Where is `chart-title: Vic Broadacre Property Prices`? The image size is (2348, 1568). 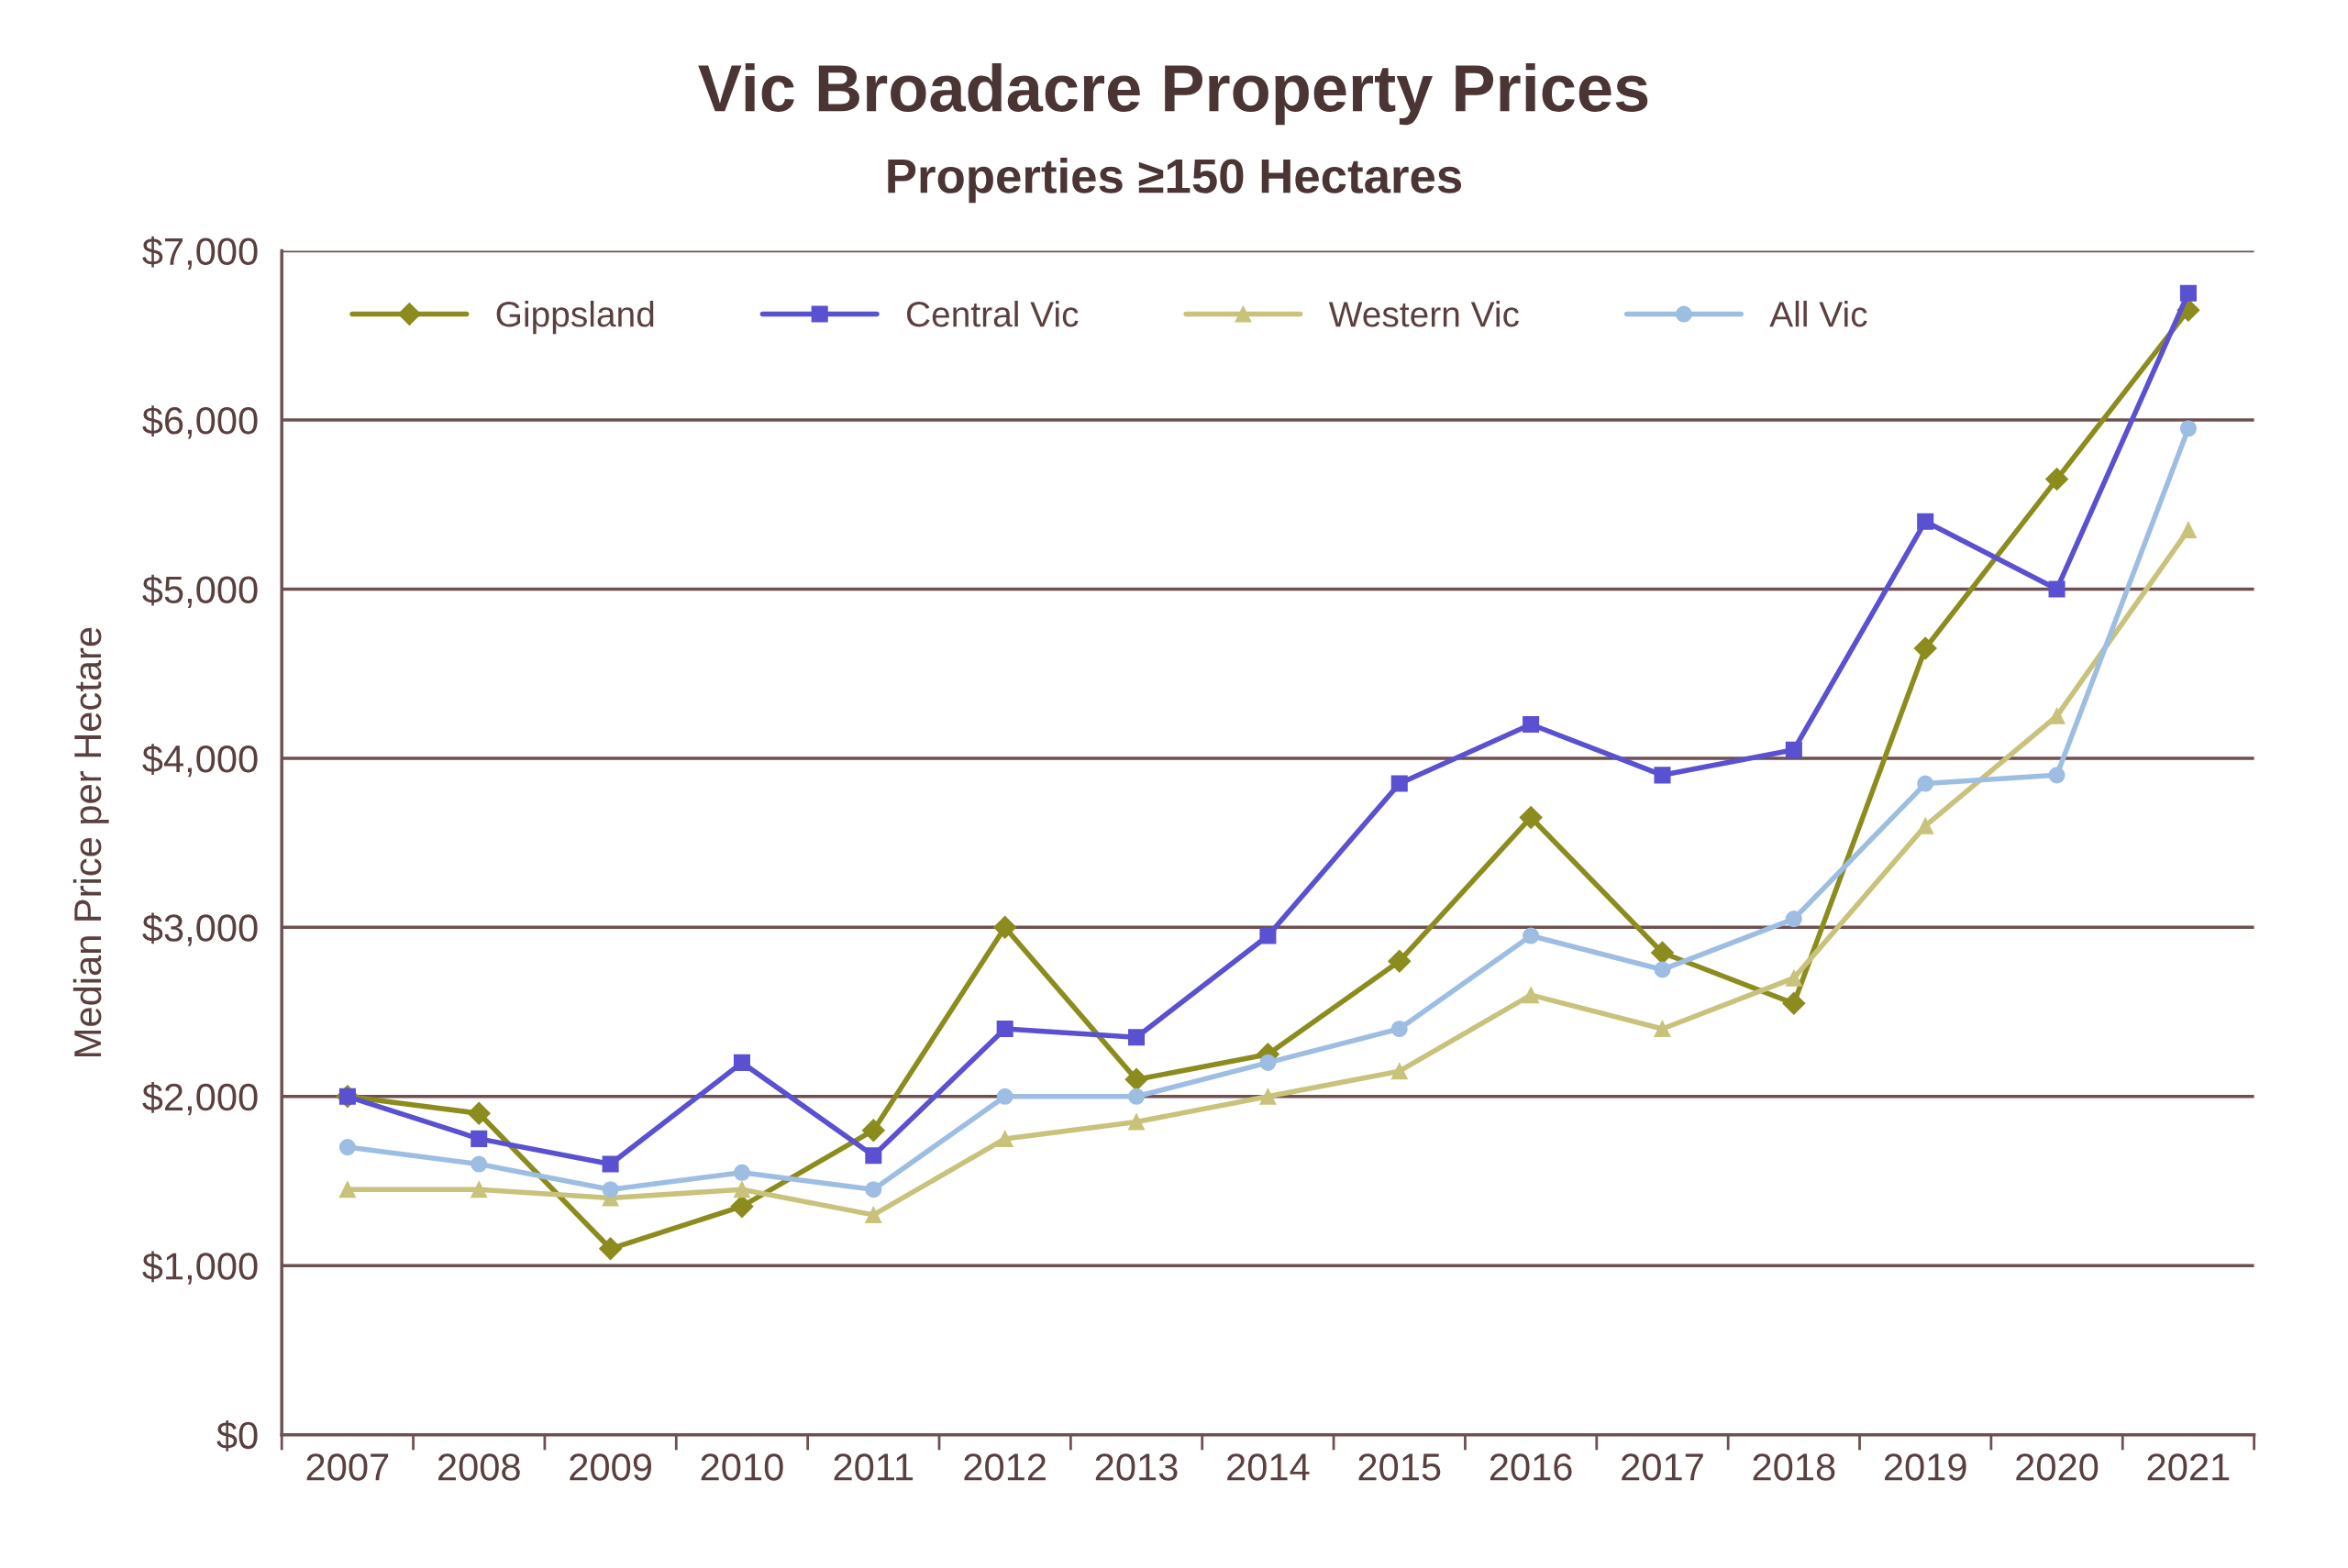 chart-title: Vic Broadacre Property Prices is located at coordinates (1173, 94).